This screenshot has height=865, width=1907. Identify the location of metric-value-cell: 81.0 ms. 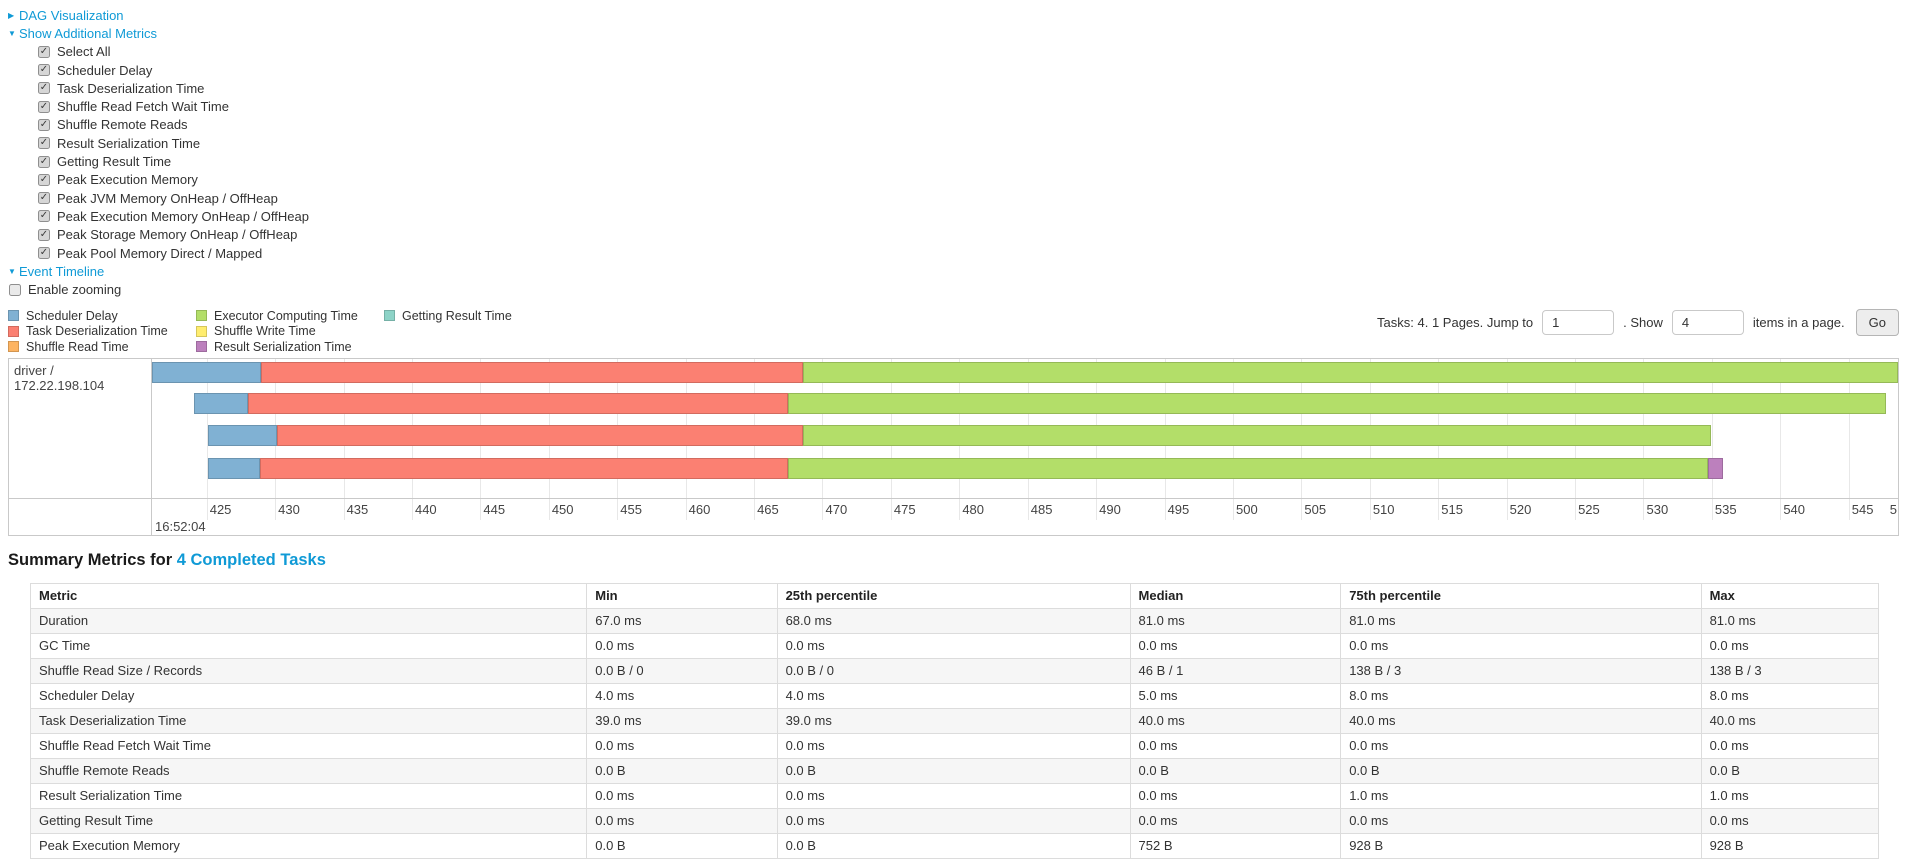
(1790, 620).